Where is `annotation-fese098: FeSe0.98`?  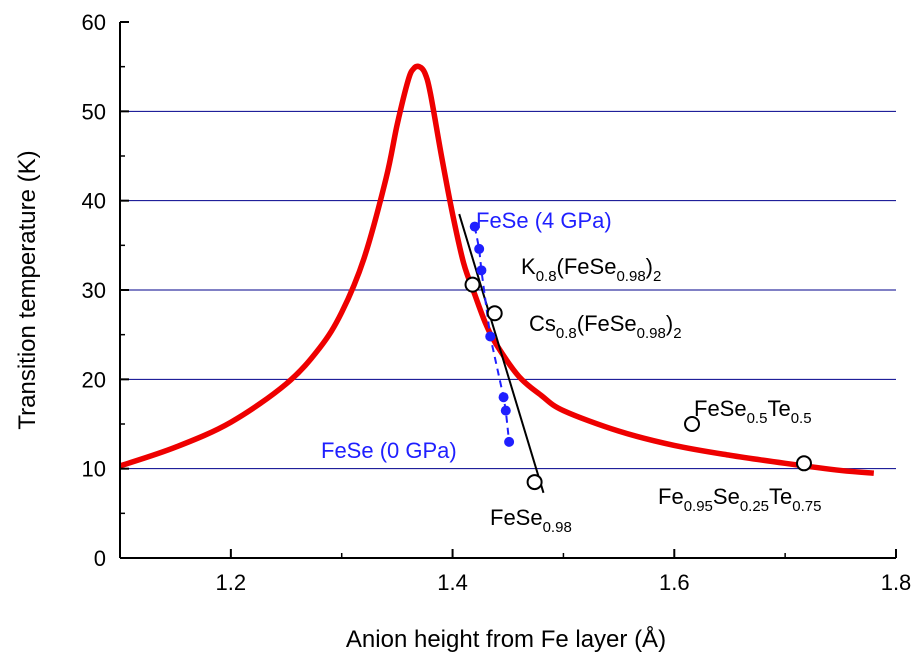 annotation-fese098: FeSe0.98 is located at coordinates (531, 520).